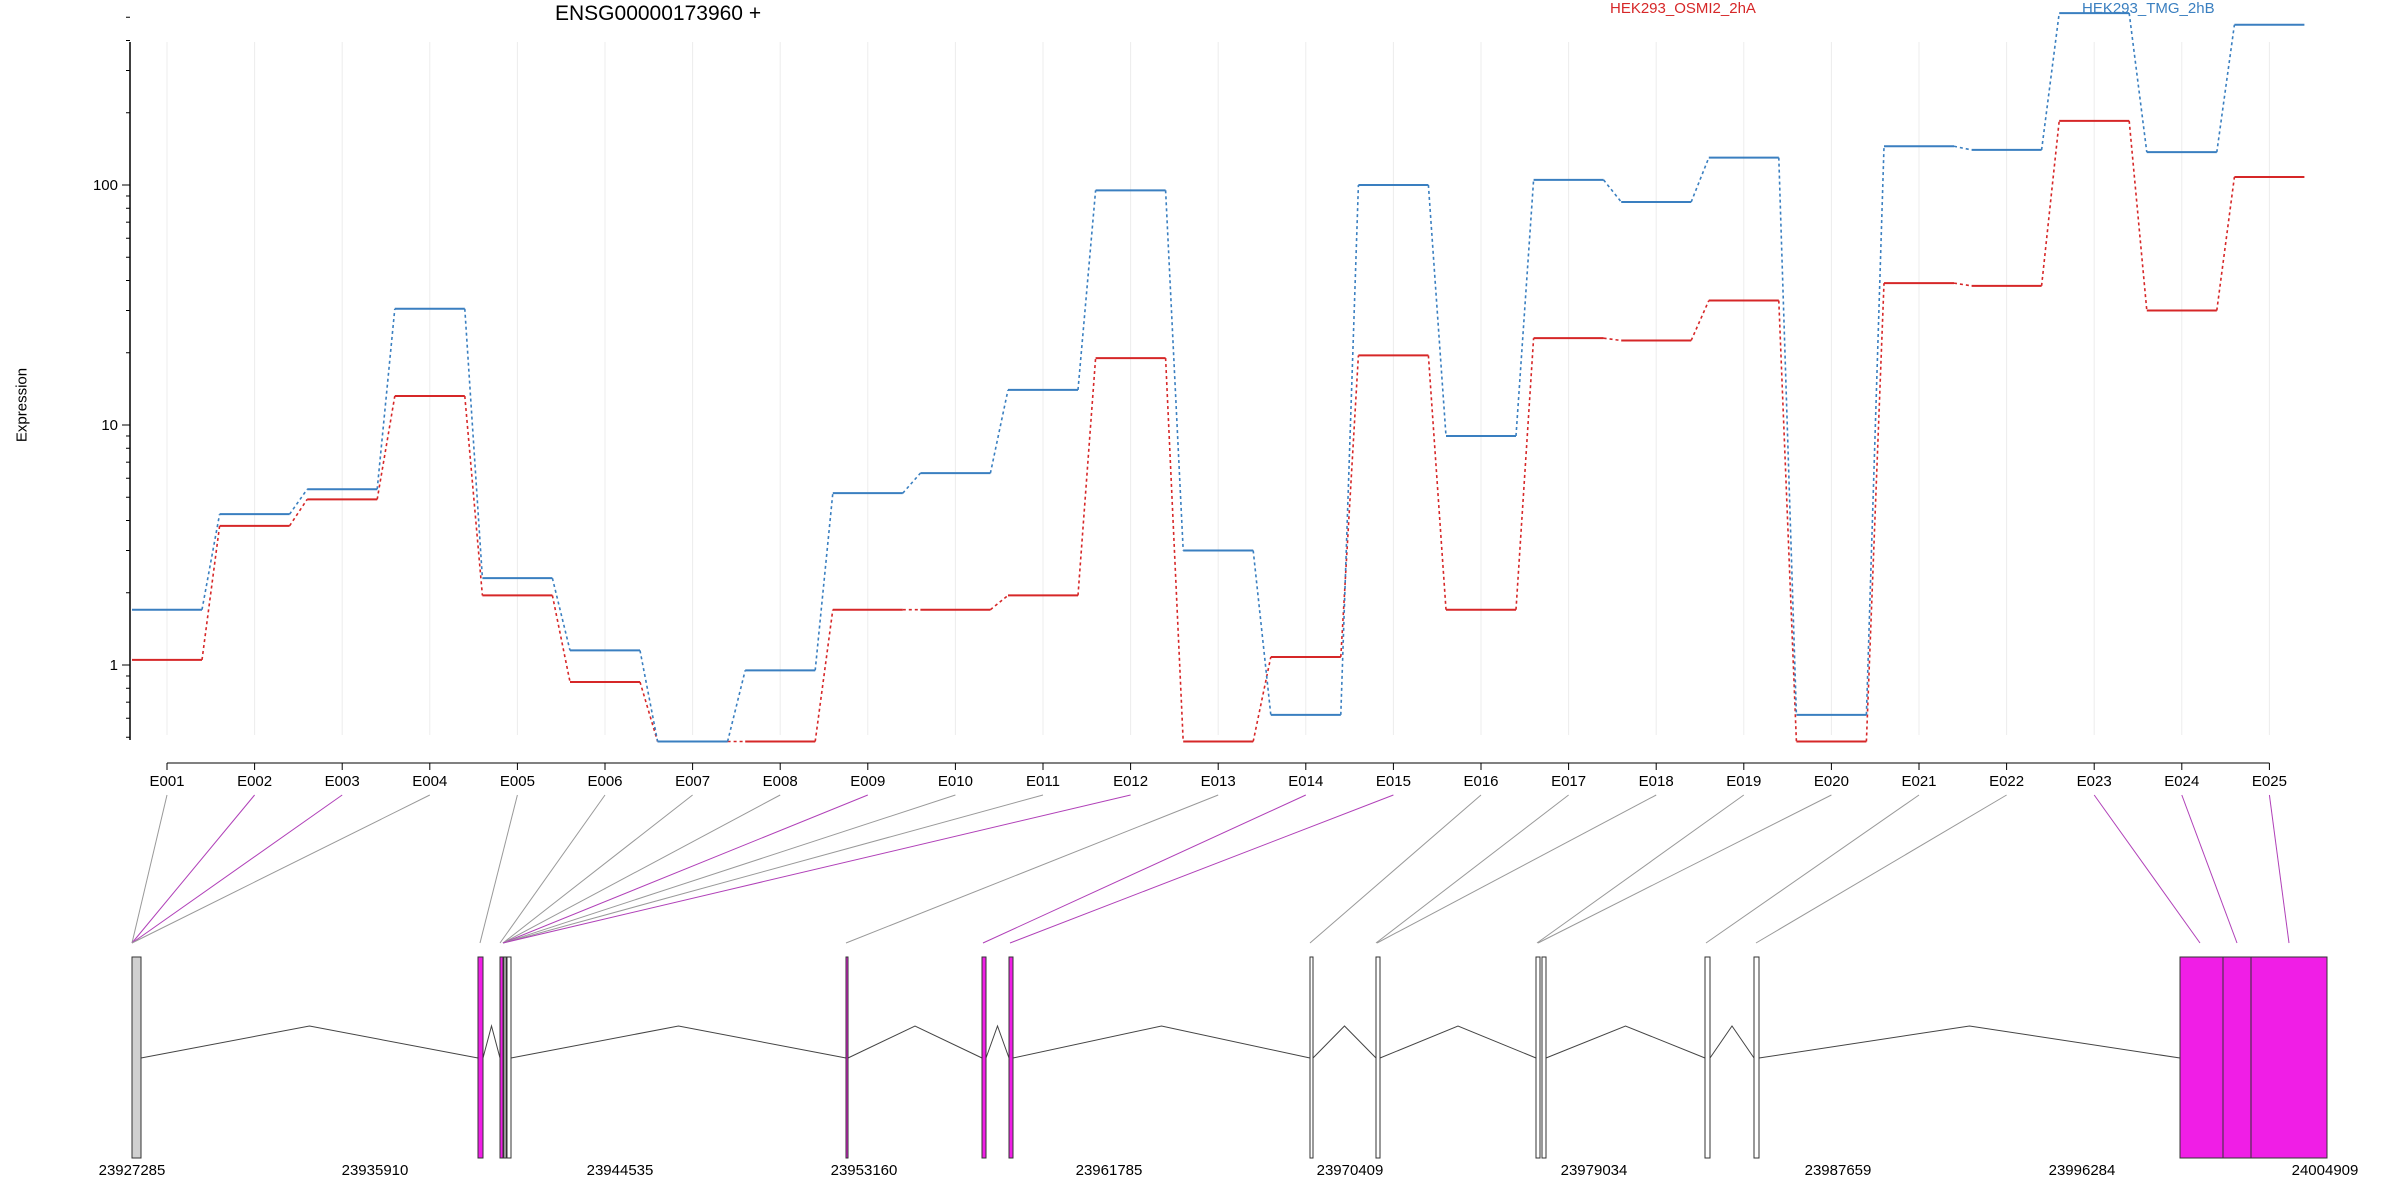 This screenshot has width=2400, height=1200. I want to click on exon-connector-e018, so click(1516, 869).